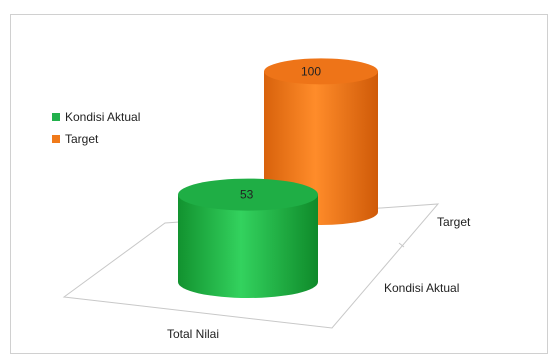  I want to click on legend-swatch-target, so click(56, 139).